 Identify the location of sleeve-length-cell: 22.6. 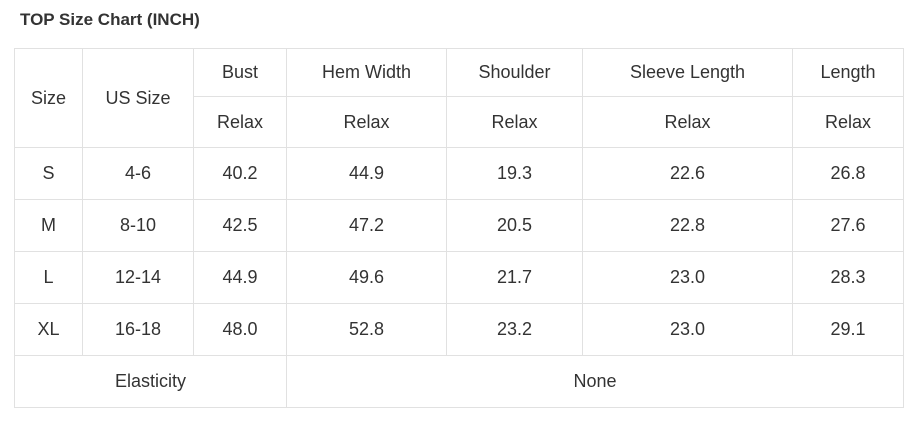
(687, 173).